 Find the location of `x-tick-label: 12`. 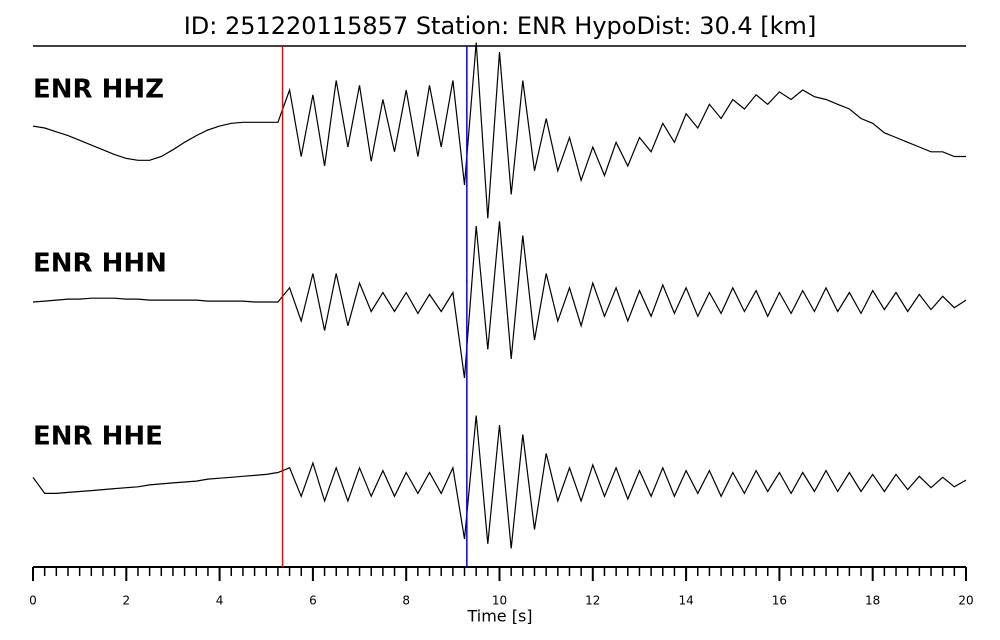

x-tick-label: 12 is located at coordinates (592, 601).